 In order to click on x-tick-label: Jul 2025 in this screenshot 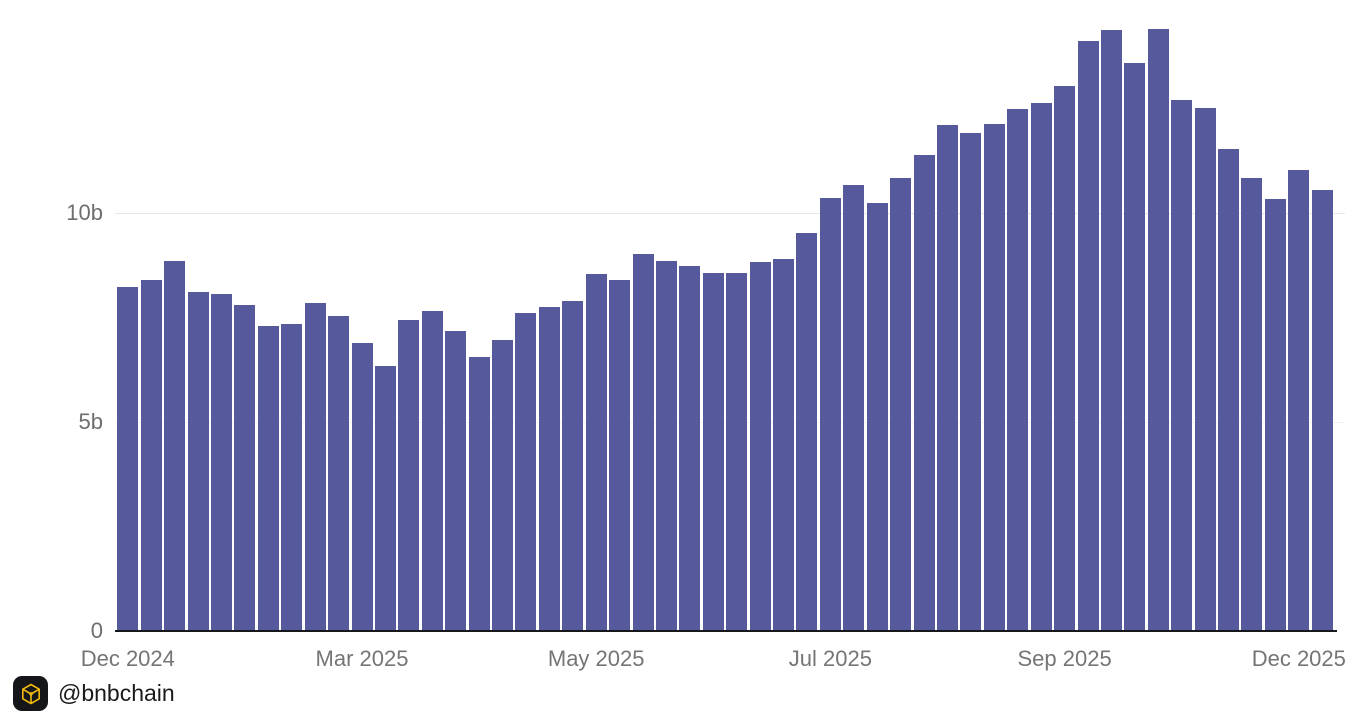, I will do `click(830, 658)`.